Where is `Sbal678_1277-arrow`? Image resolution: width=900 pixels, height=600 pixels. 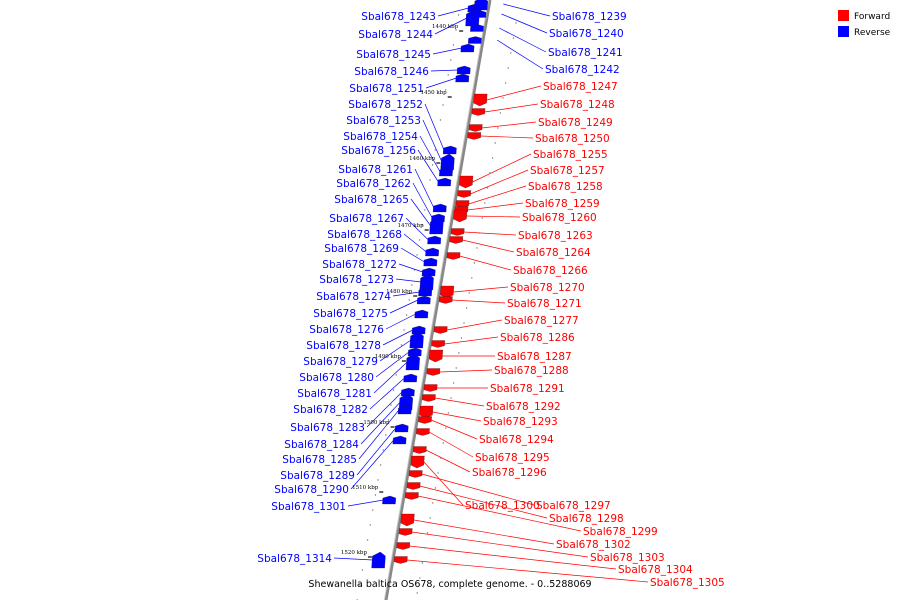 Sbal678_1277-arrow is located at coordinates (440, 330).